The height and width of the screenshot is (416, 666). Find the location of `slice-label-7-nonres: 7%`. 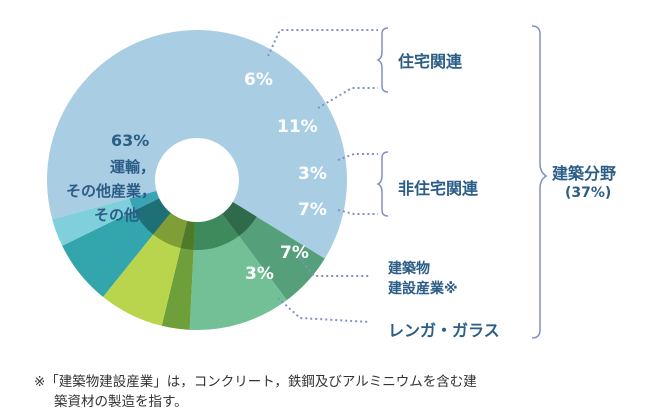

slice-label-7-nonres: 7% is located at coordinates (312, 210).